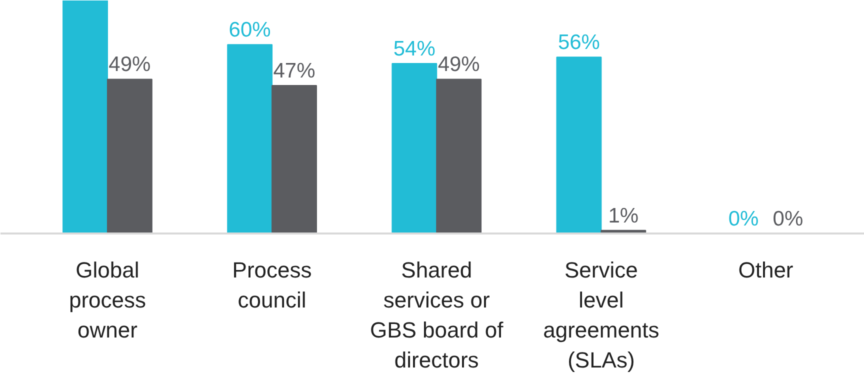  What do you see at coordinates (414, 48) in the screenshot?
I see `data-label: 54%` at bounding box center [414, 48].